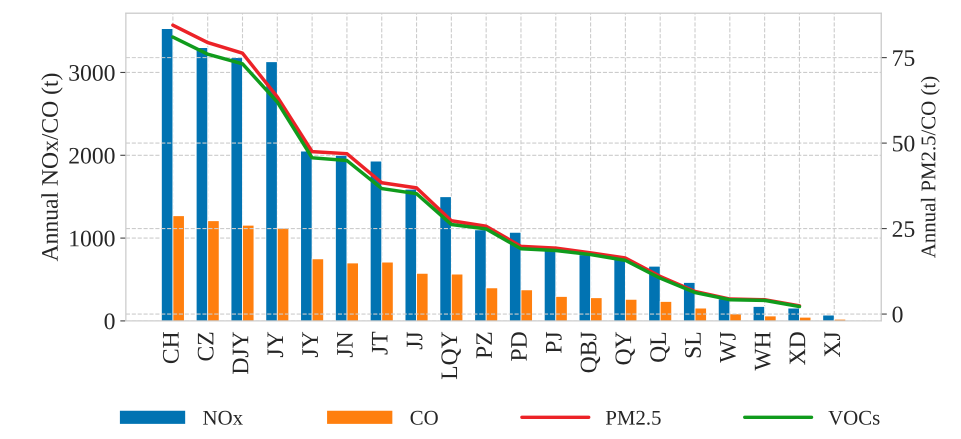 This screenshot has height=439, width=961. I want to click on x-tick-label: XJ, so click(832, 345).